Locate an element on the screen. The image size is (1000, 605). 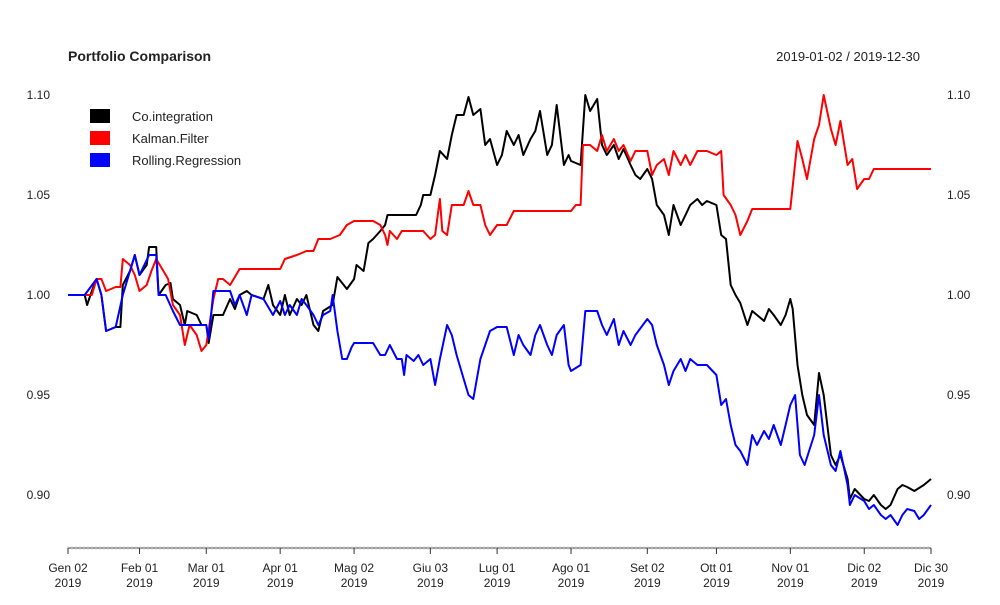
y-tick-label-left: 0.95 is located at coordinates (39, 395).